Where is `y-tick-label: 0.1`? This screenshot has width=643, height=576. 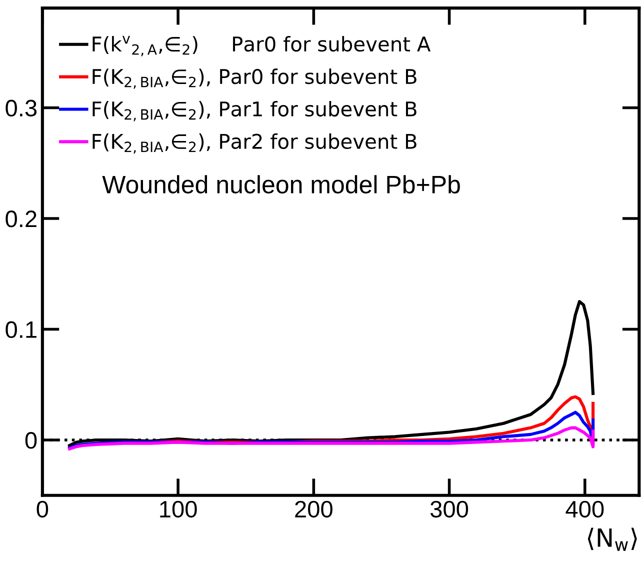 y-tick-label: 0.1 is located at coordinates (21, 329).